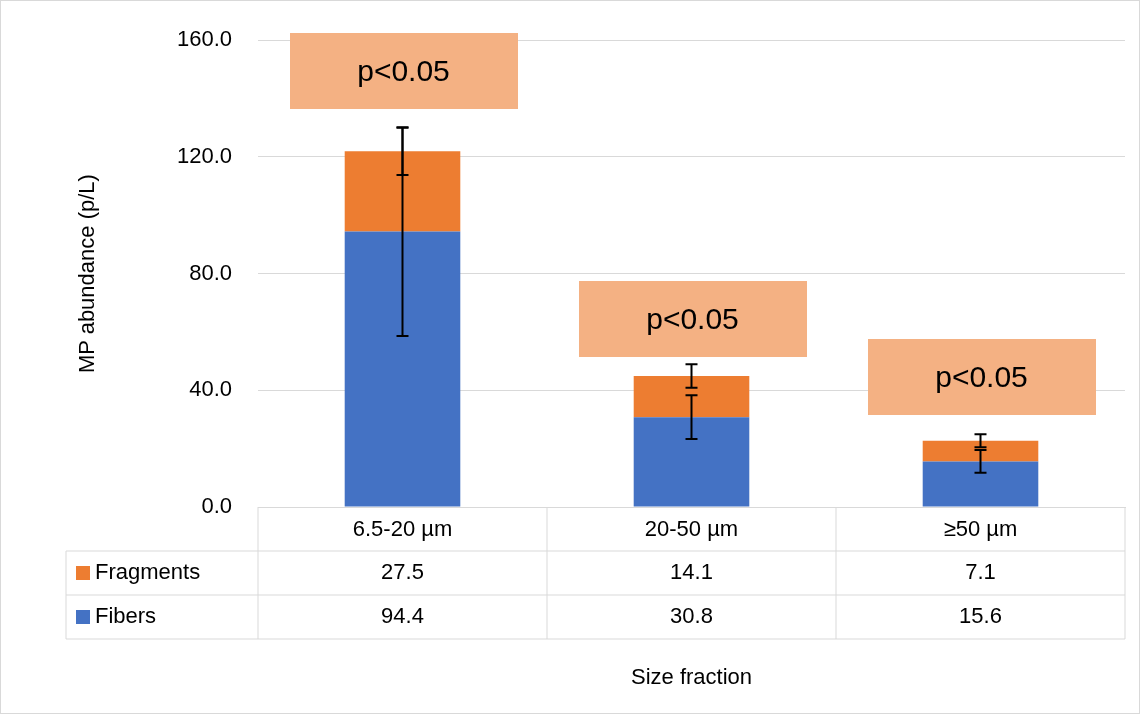  What do you see at coordinates (402, 572) in the screenshot?
I see `data-label: 27.5` at bounding box center [402, 572].